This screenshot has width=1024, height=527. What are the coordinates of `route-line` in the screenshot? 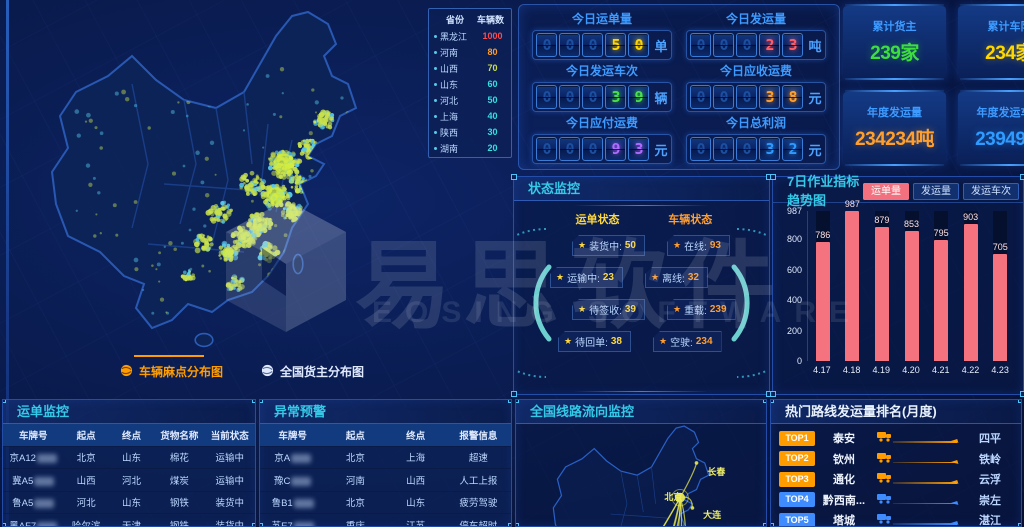 It's located at (920, 459).